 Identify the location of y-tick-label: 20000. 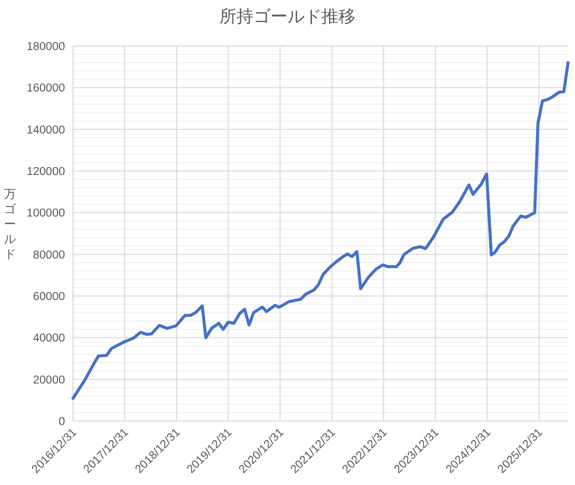
(49, 380).